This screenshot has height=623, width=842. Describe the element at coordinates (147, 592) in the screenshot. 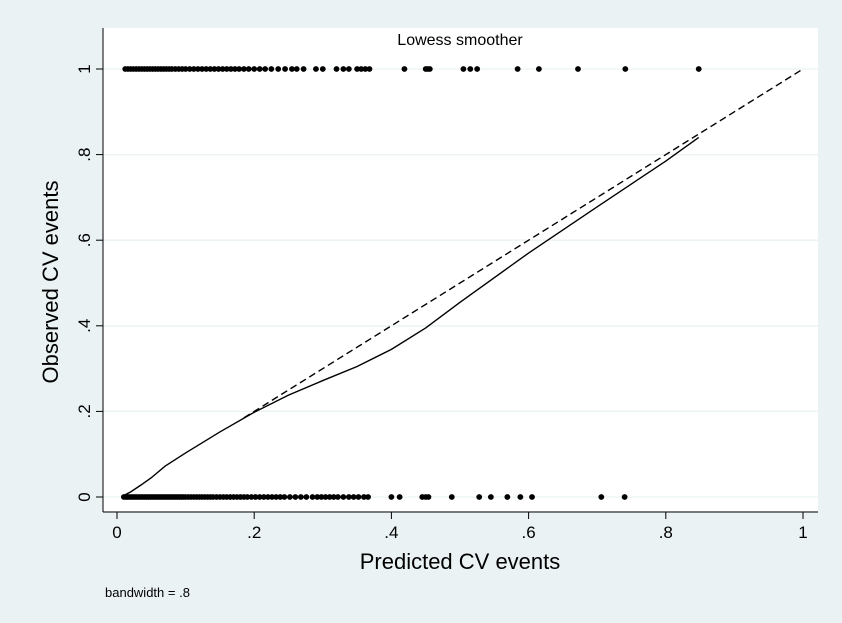

I see `bandwidth-note: bandwidth = .8` at that location.